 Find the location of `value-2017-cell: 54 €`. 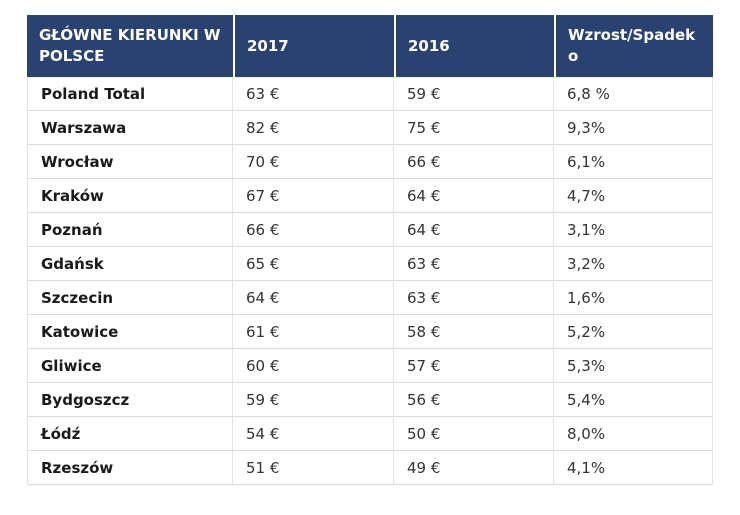

value-2017-cell: 54 € is located at coordinates (313, 434).